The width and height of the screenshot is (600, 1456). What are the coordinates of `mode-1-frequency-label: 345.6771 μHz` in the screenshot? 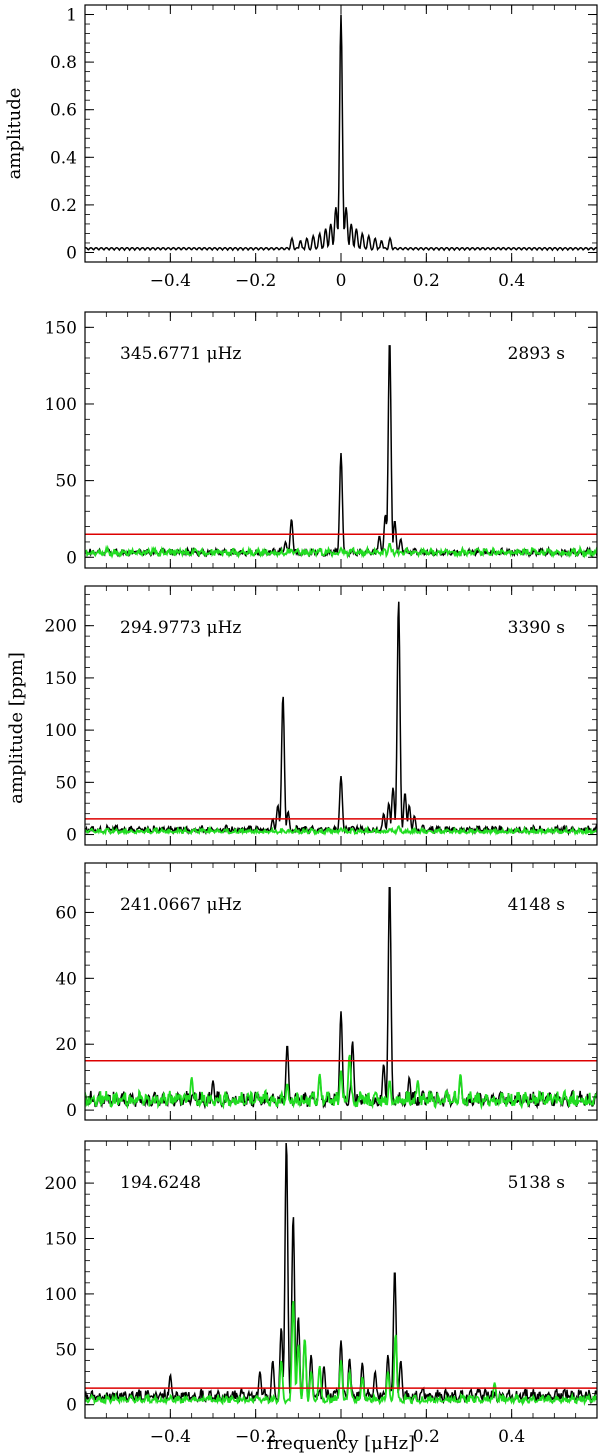 It's located at (180, 354).